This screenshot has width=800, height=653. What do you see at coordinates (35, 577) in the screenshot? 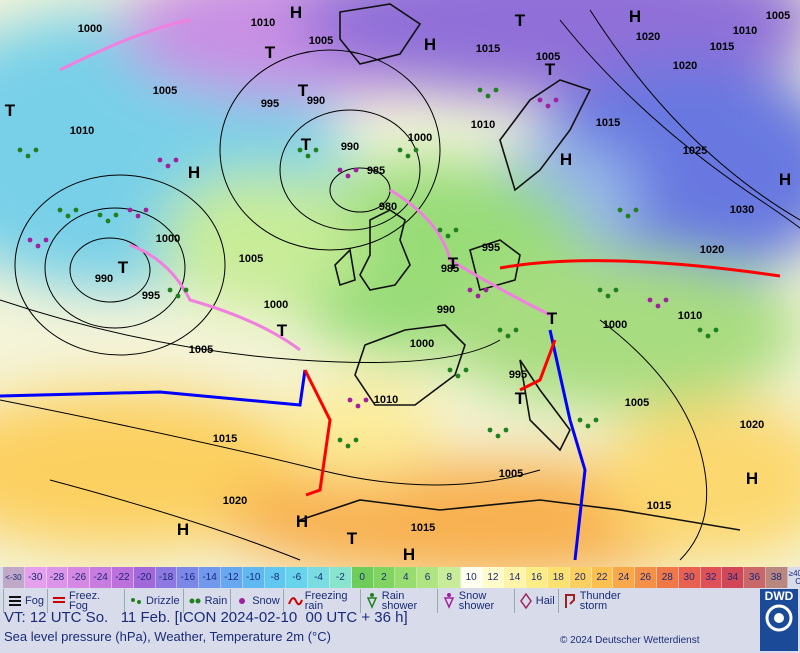
I see `scale-cell: -30` at bounding box center [35, 577].